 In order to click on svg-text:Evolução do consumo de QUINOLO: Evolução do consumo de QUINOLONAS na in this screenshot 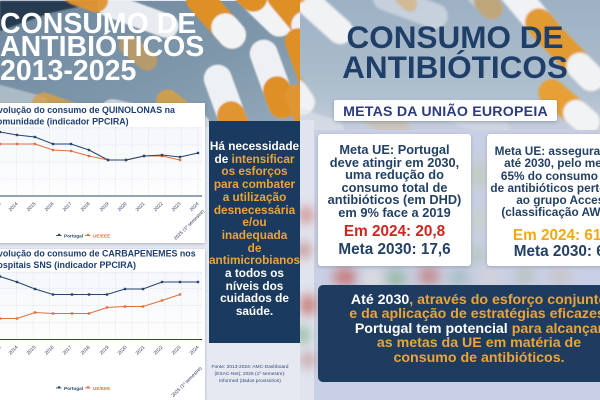, I will do `click(87, 110)`.